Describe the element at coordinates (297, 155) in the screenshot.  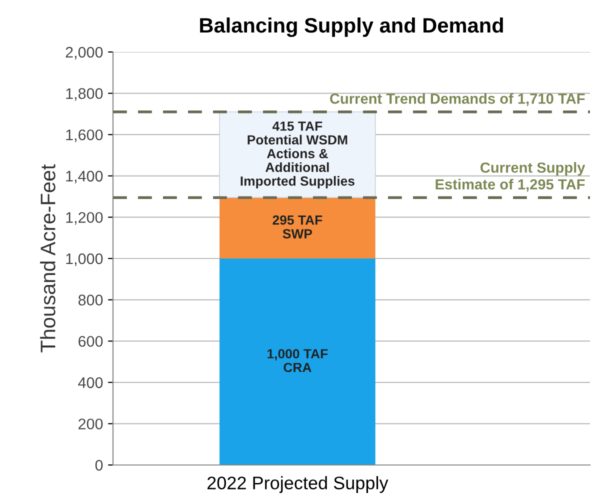
I see `data-label: 415 TAF Potential WSDM Actions & Additional Imported Supplies` at that location.